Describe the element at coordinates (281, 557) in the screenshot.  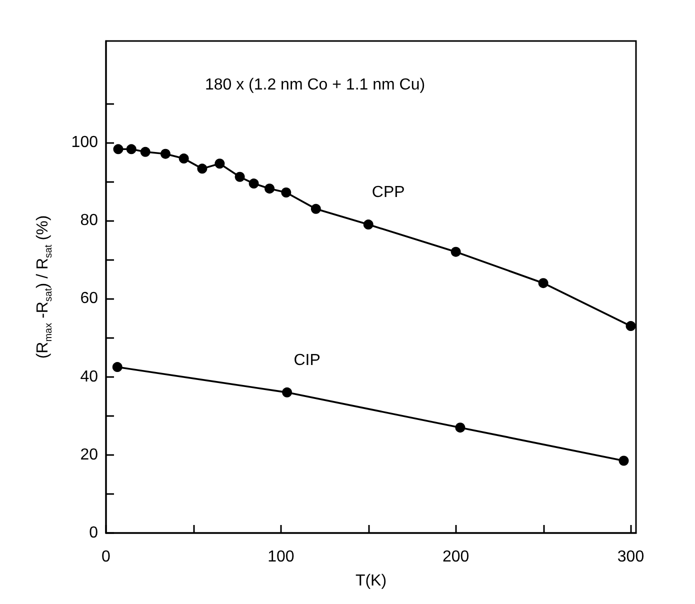
I see `x-tick-label: 100` at that location.